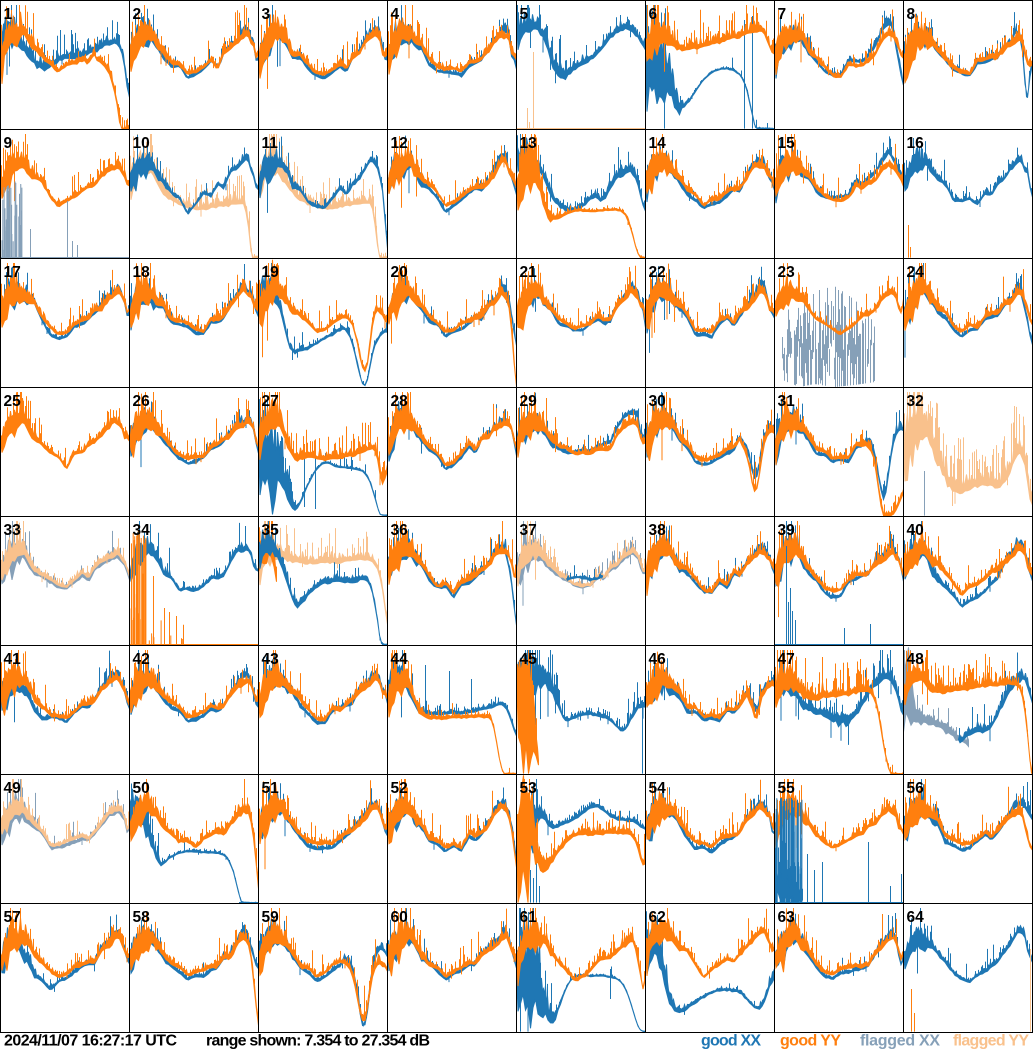  I want to click on svg-text: 33, so click(13, 530).